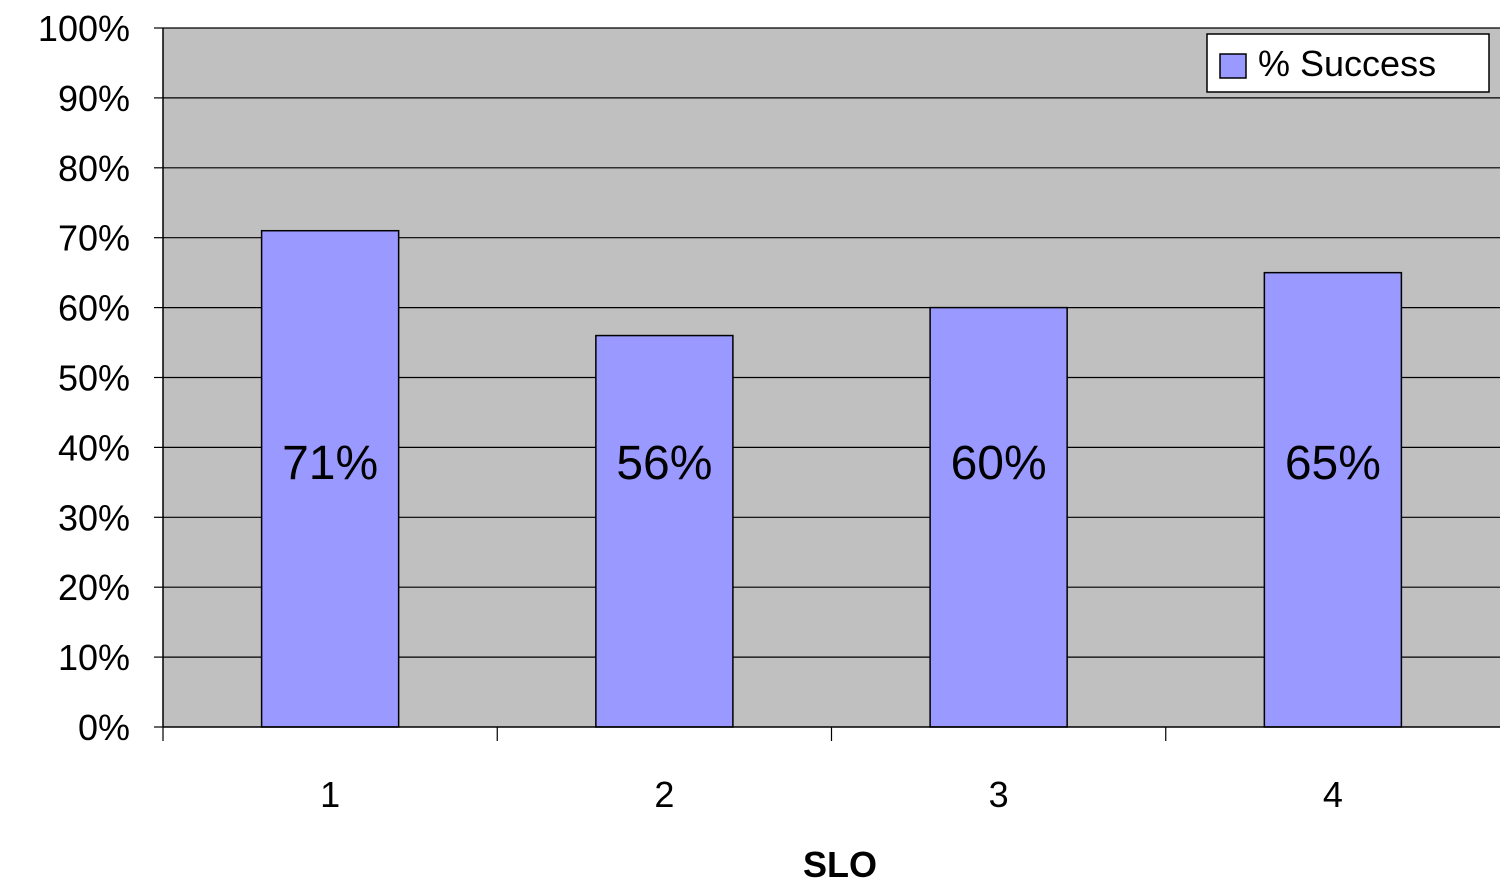  I want to click on y-tick-label: 0%, so click(104, 727).